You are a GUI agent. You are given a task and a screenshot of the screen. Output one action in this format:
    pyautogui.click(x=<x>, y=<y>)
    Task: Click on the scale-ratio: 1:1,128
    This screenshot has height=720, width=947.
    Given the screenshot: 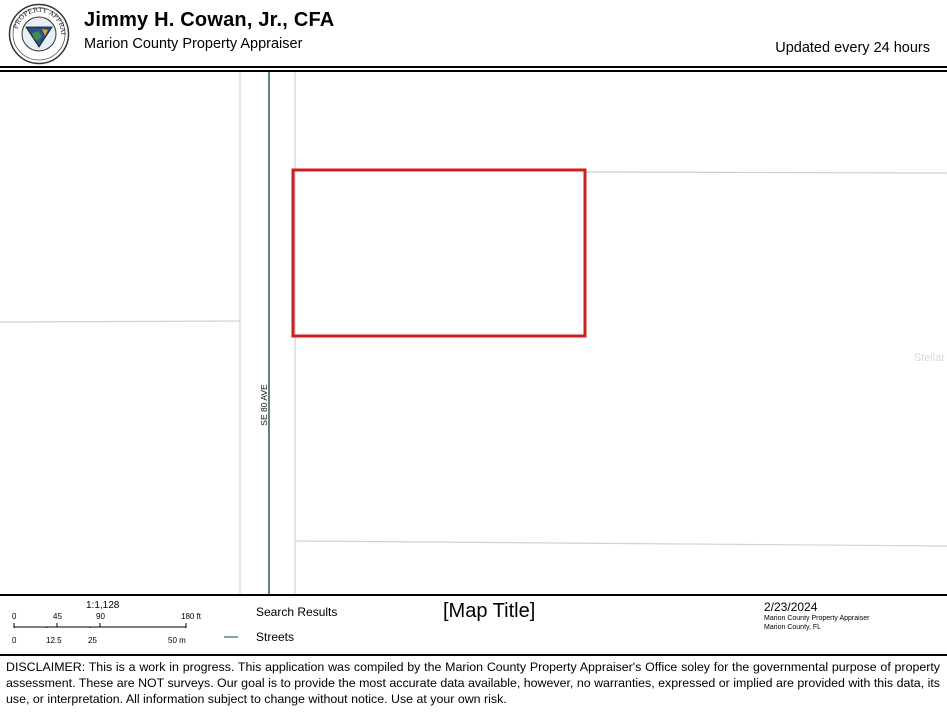 What is the action you would take?
    pyautogui.click(x=103, y=605)
    